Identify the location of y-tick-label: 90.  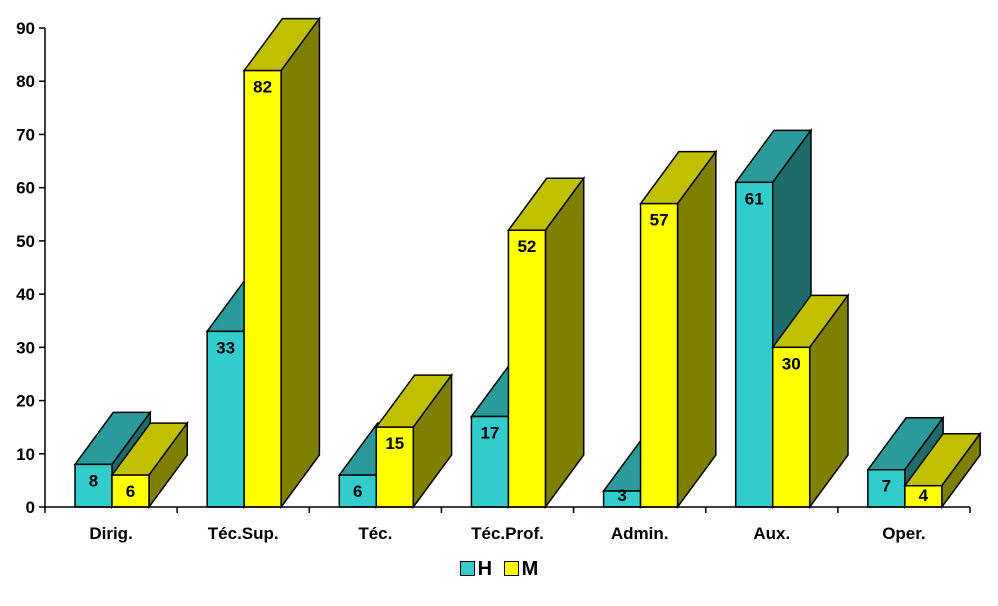
(25, 28).